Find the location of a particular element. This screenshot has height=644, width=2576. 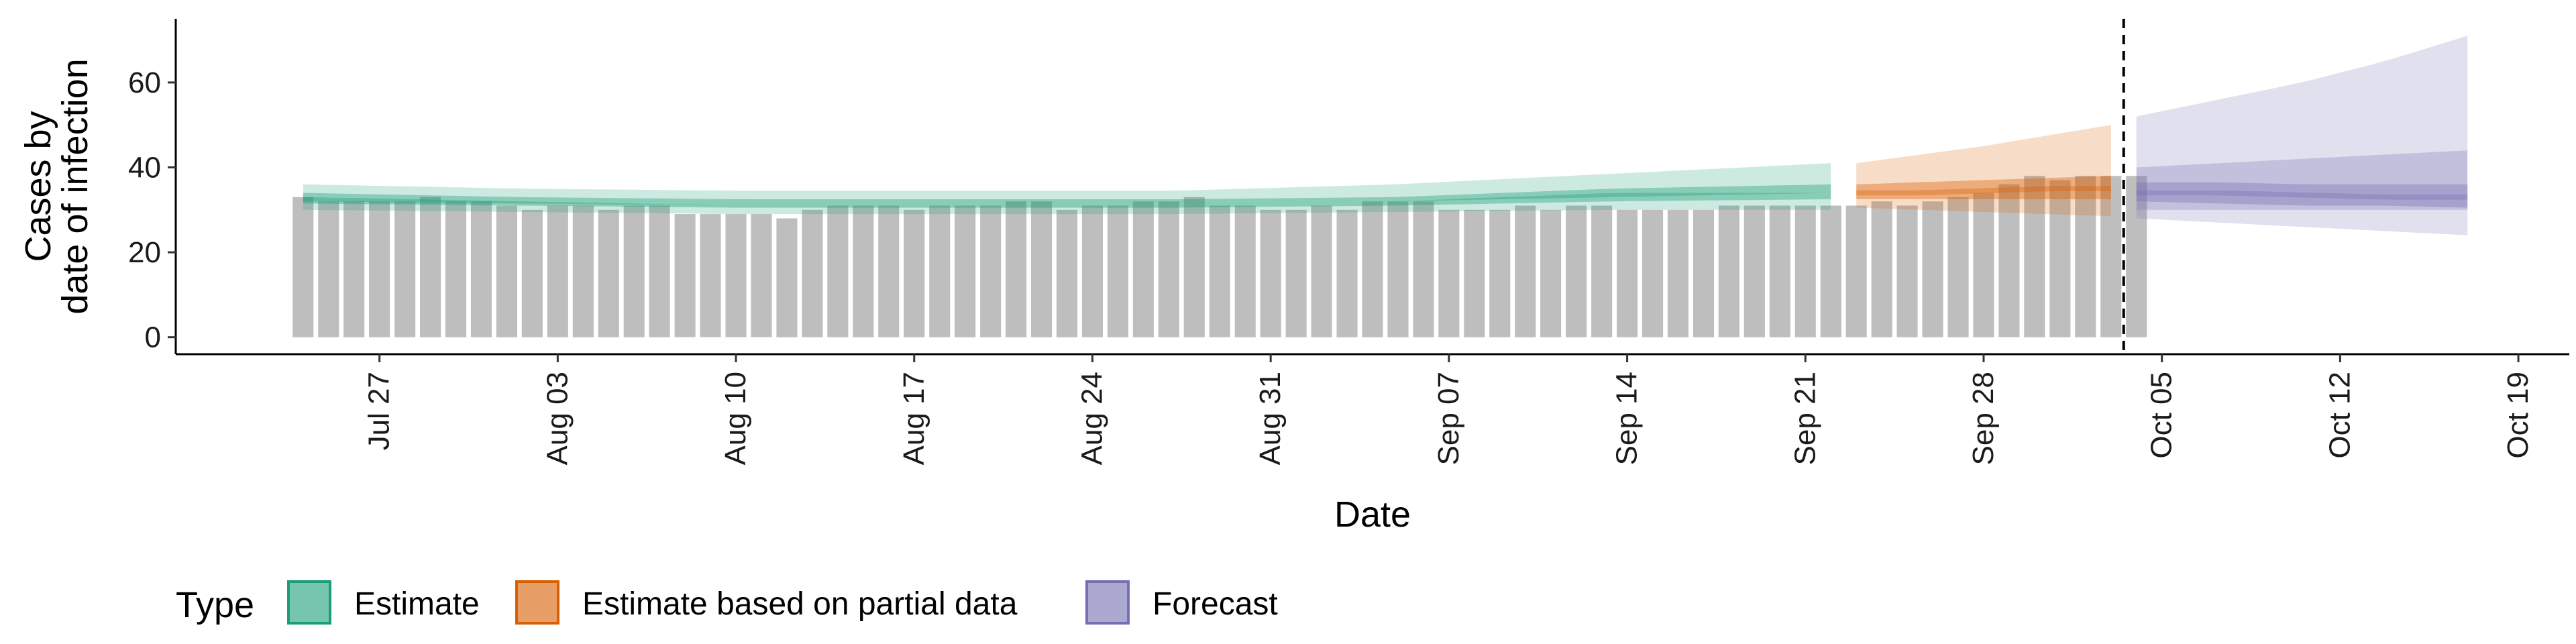

legend-title: Type is located at coordinates (215, 605).